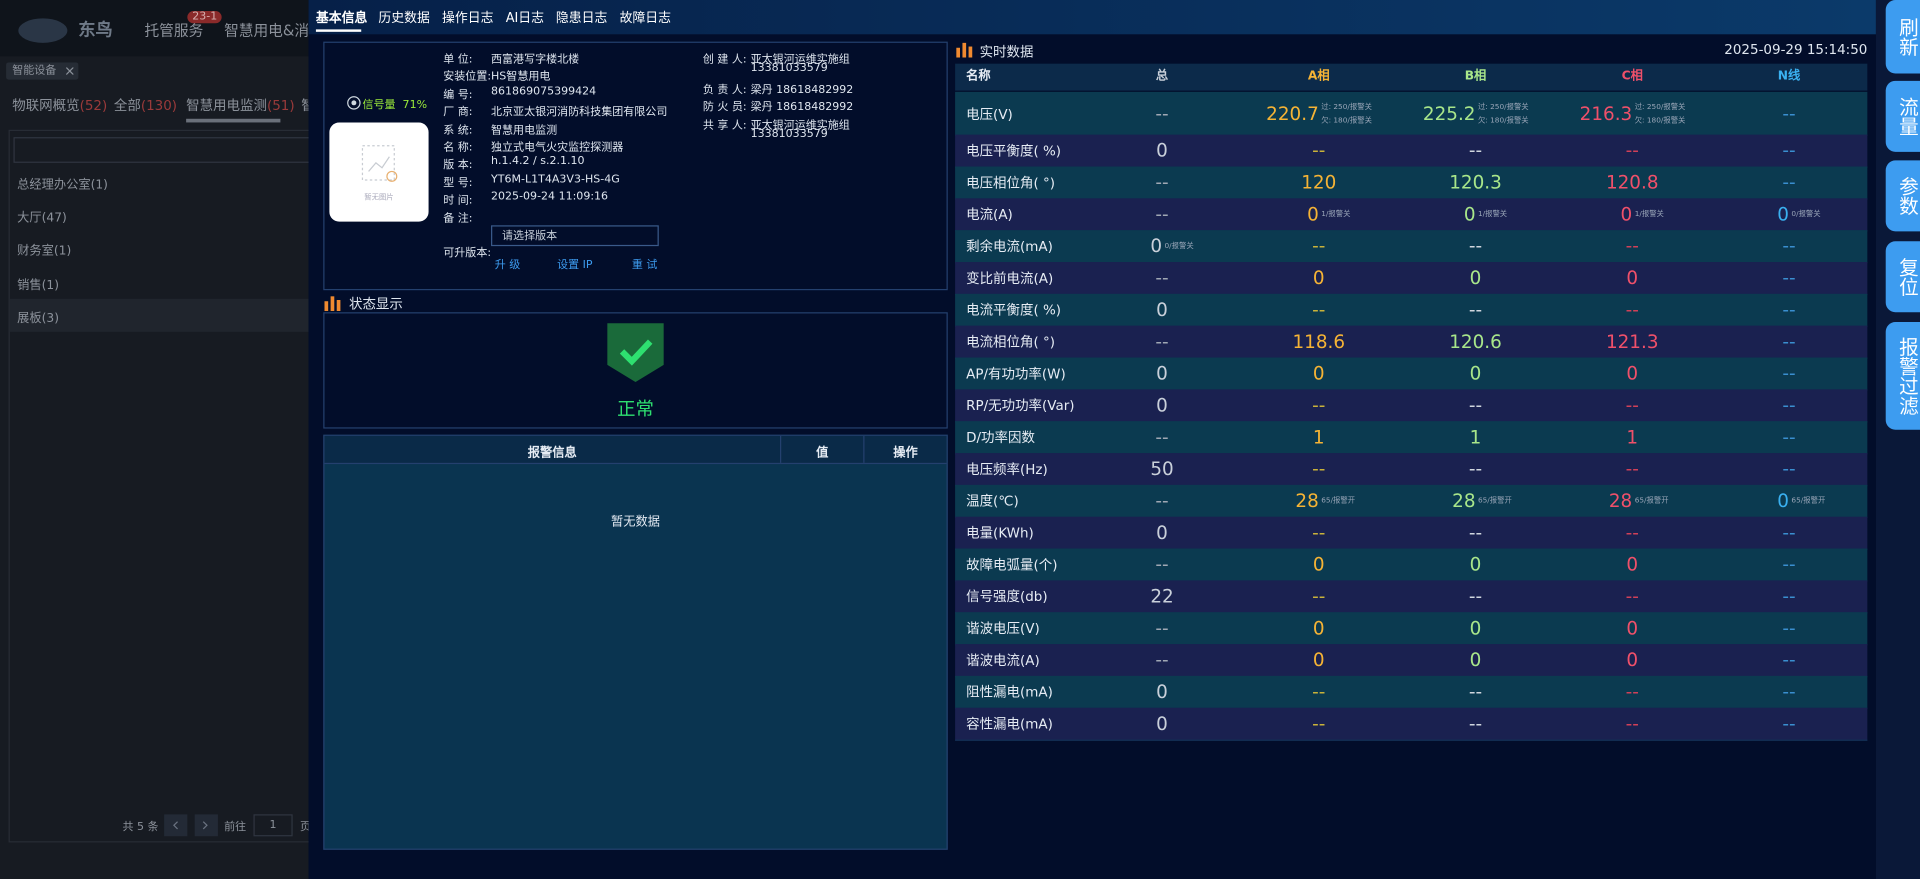 The width and height of the screenshot is (1920, 879). I want to click on data-row: 温度(℃) -- 28 65/报警开 28 65/报警开 28 65/报警开 0 65/报警开, so click(1411, 501).